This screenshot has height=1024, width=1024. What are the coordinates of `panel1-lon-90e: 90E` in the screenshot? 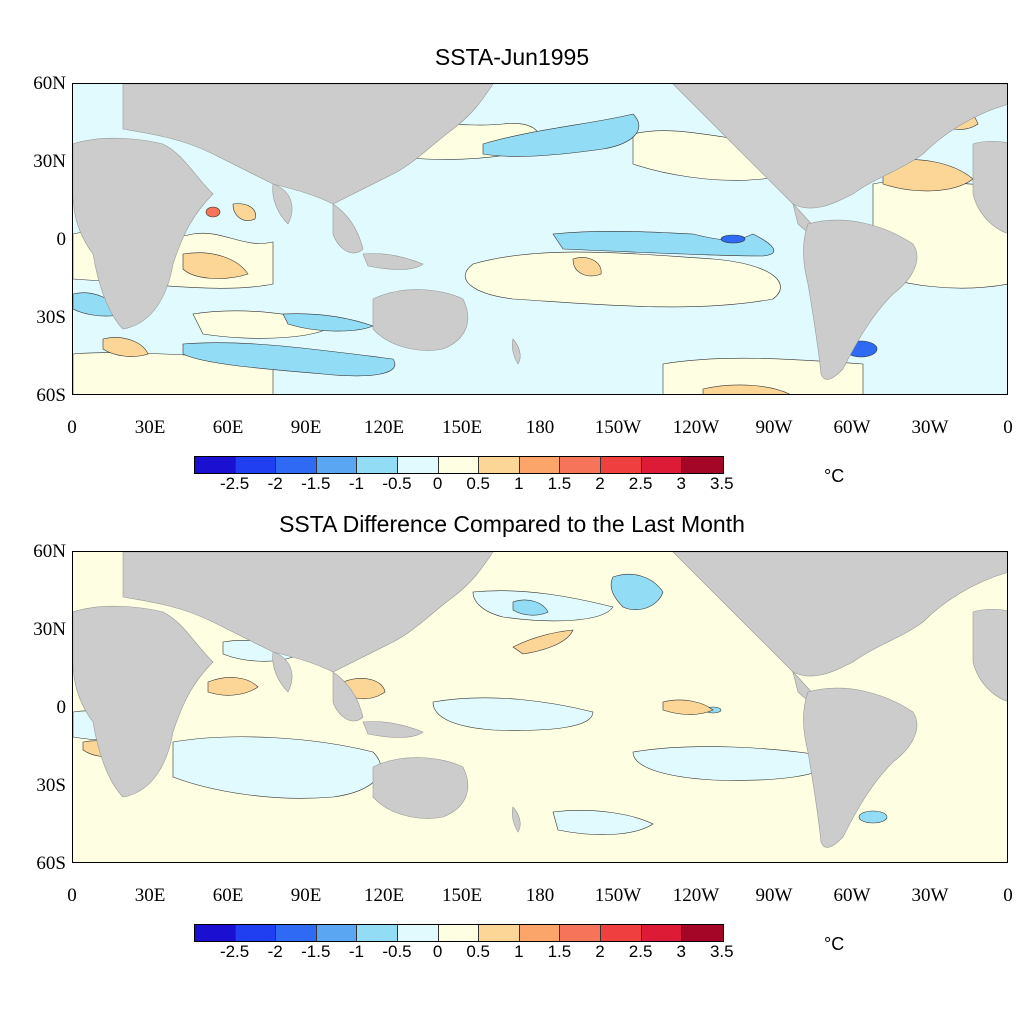 It's located at (306, 427).